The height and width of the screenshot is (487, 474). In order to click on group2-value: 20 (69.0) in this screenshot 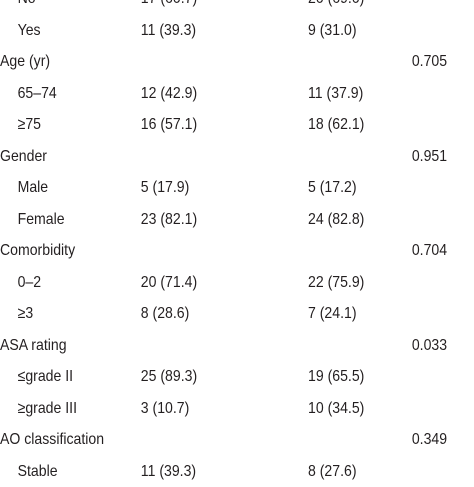, I will do `click(336, 7)`.